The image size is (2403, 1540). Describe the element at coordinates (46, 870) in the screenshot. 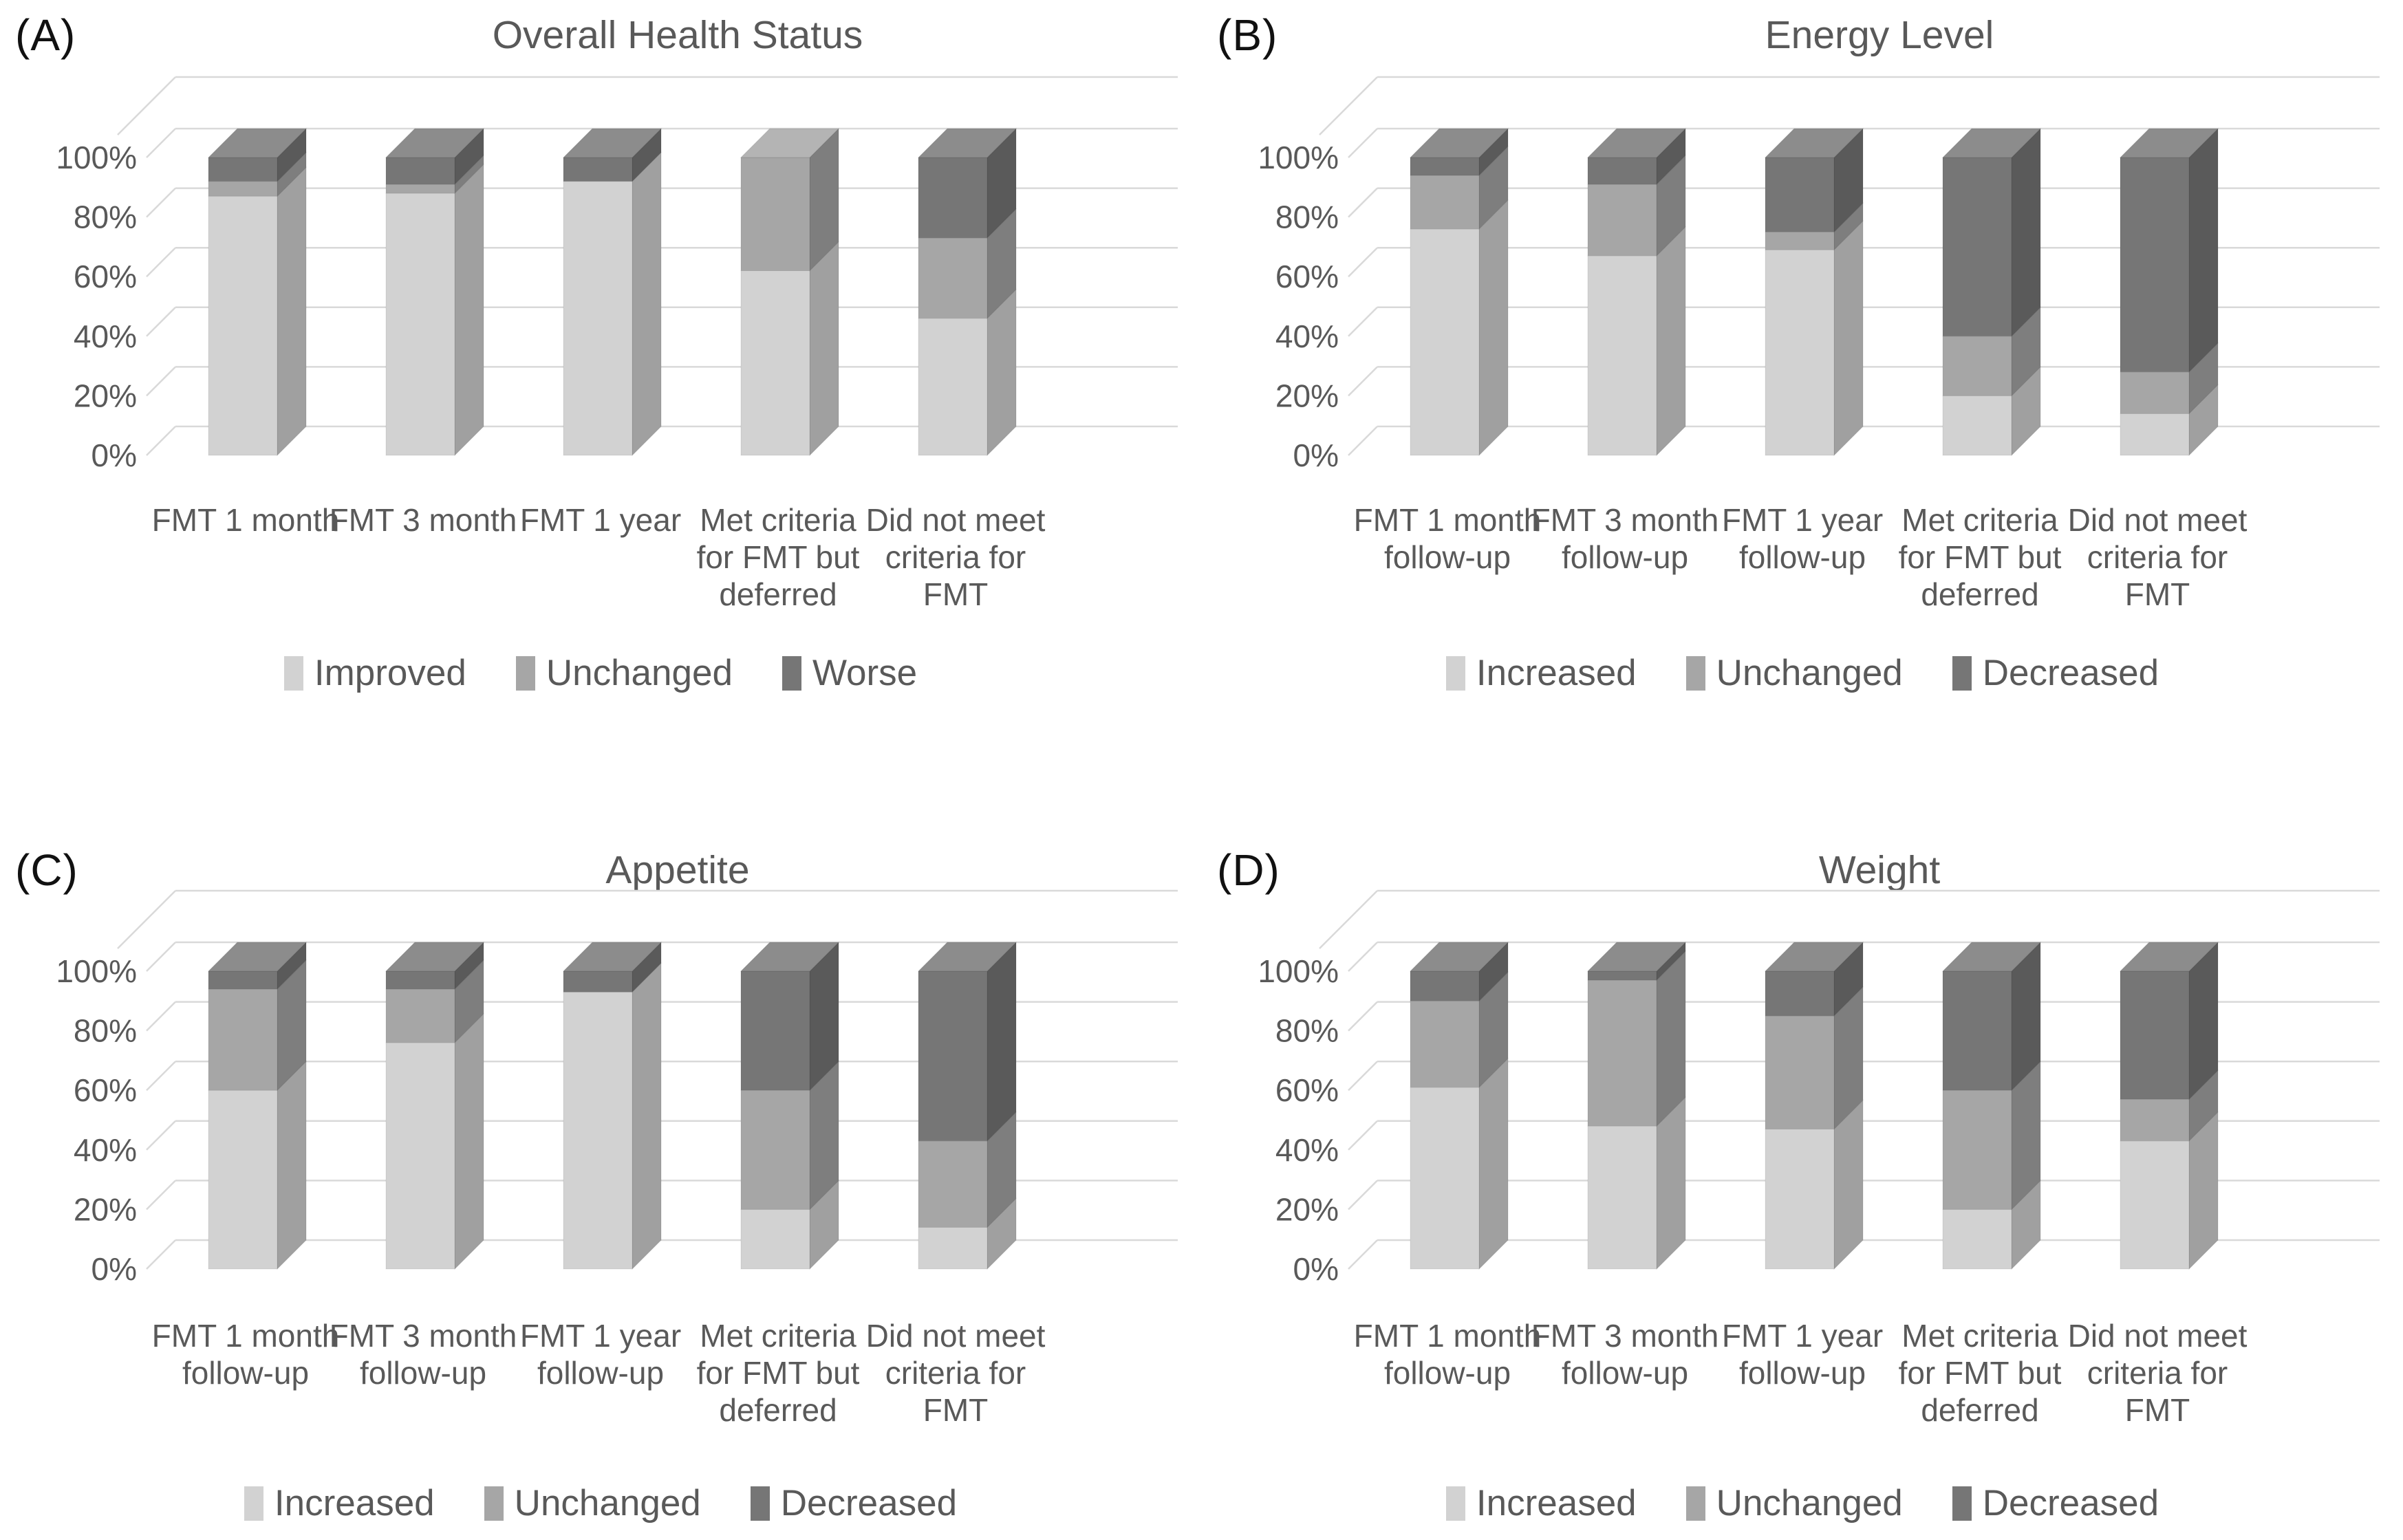

I see `panel-c-letter: (C)` at that location.